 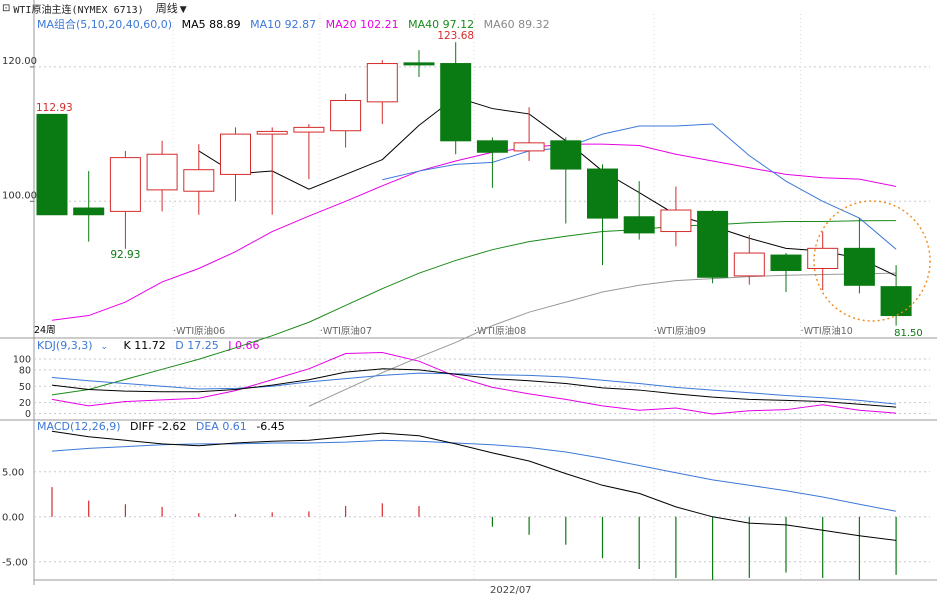 I want to click on chevron-down-icon: ▼, so click(x=183, y=10).